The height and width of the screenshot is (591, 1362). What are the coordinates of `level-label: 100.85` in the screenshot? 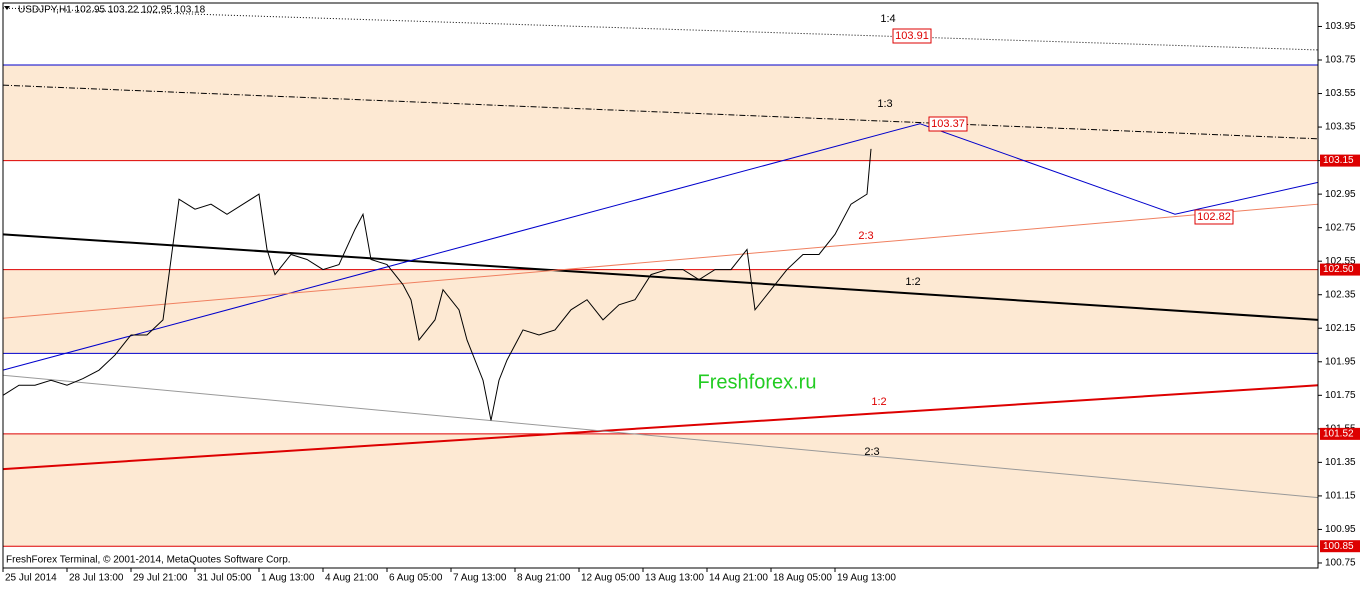 It's located at (1338, 546).